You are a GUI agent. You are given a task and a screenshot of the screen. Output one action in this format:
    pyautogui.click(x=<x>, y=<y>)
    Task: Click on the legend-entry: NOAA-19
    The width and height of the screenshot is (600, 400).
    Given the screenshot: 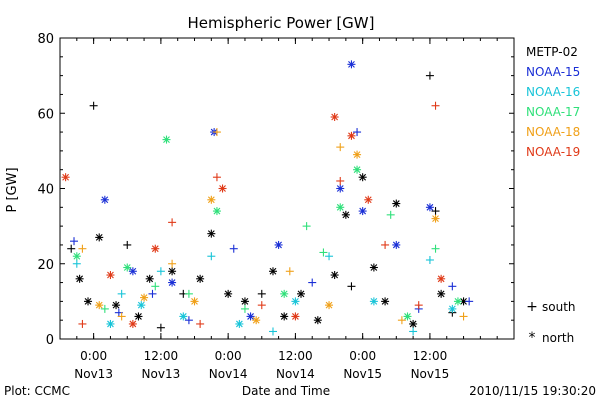 What is the action you would take?
    pyautogui.click(x=553, y=152)
    